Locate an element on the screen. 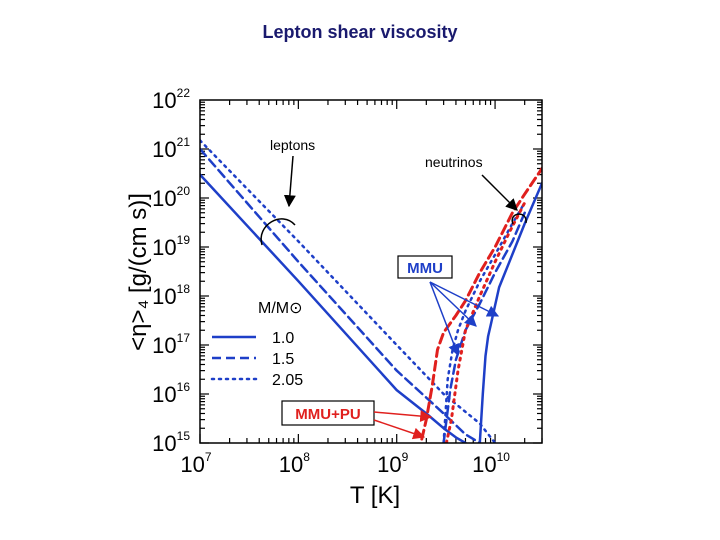  y-tick-label: 1022 is located at coordinates (171, 99).